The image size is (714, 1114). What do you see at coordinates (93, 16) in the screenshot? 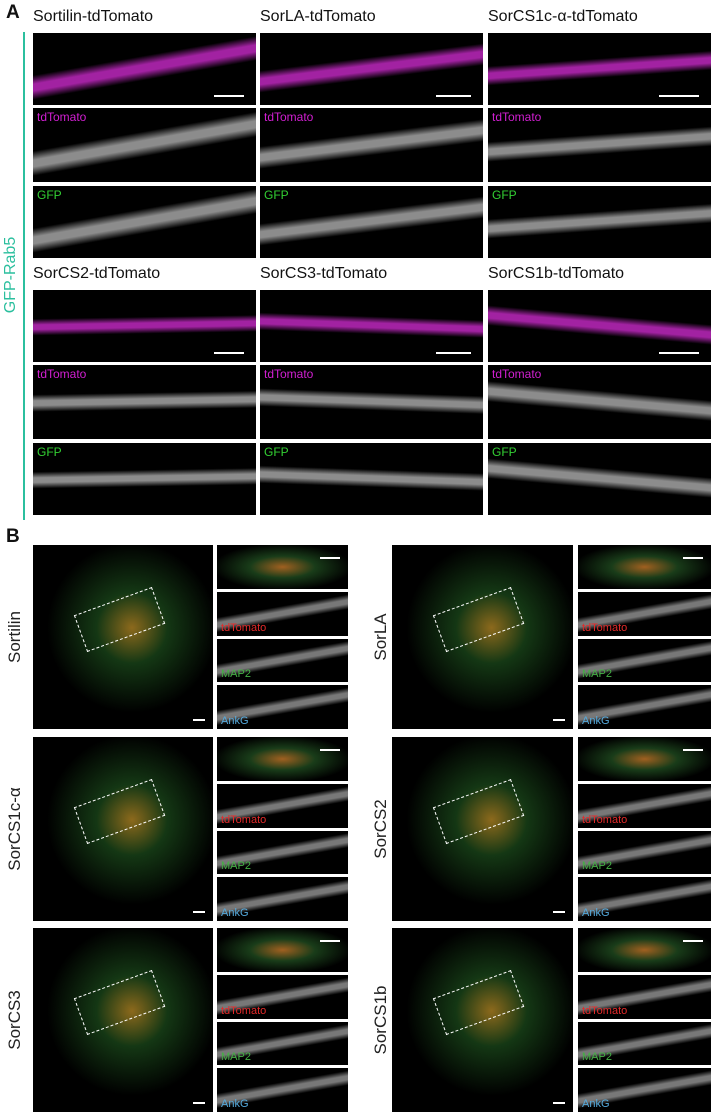
I see `panel-title: Sortilin-tdTomato` at bounding box center [93, 16].